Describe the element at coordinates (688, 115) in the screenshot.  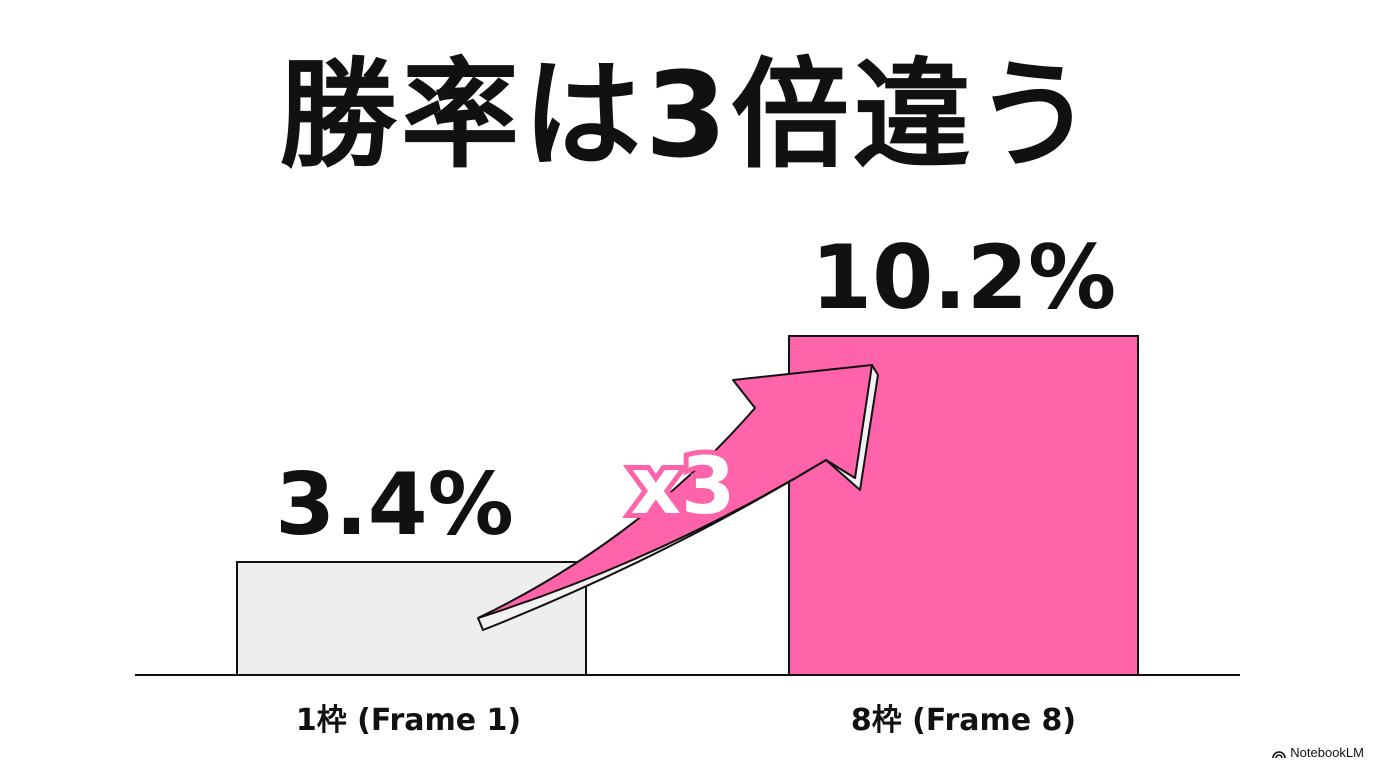
I see `chart-title: 勝率は3倍違う` at that location.